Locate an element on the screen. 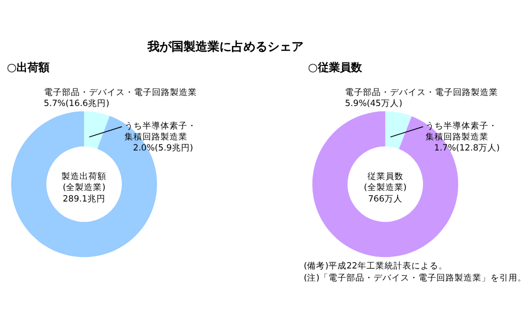 This screenshot has width=526, height=326. text: (注)「電子部品・デバイス・電子回路製造業」を引用。 is located at coordinates (415, 278).